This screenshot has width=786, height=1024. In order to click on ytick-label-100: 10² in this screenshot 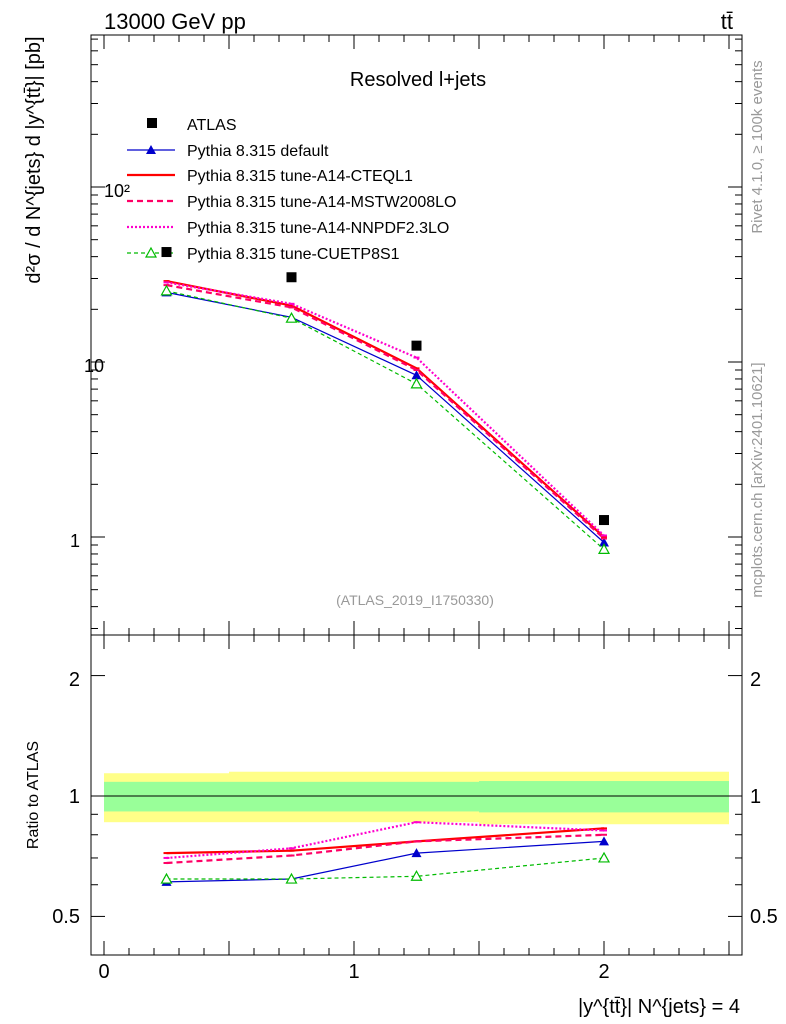, I will do `click(117, 191)`.